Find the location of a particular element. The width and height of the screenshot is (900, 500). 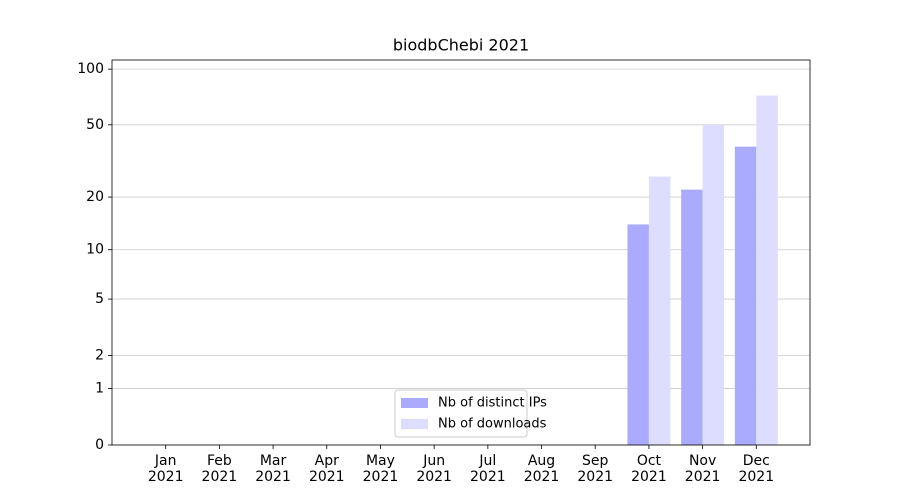

x-tick-label: Jan 2021 is located at coordinates (165, 469).